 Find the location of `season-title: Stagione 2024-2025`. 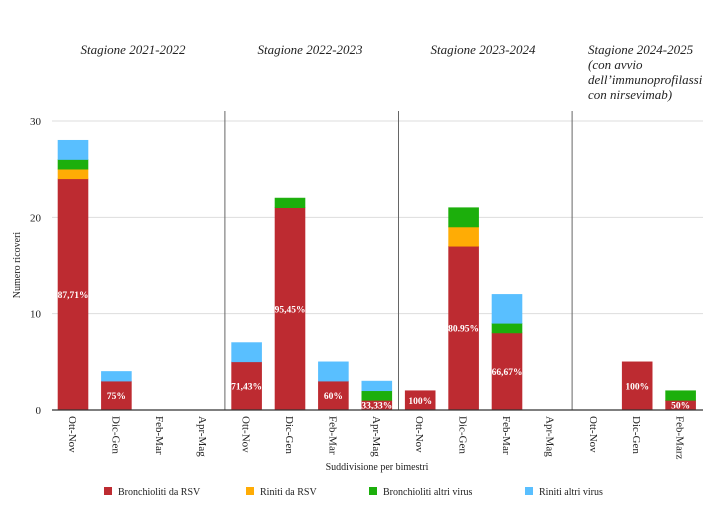

season-title: Stagione 2024-2025 is located at coordinates (641, 49).